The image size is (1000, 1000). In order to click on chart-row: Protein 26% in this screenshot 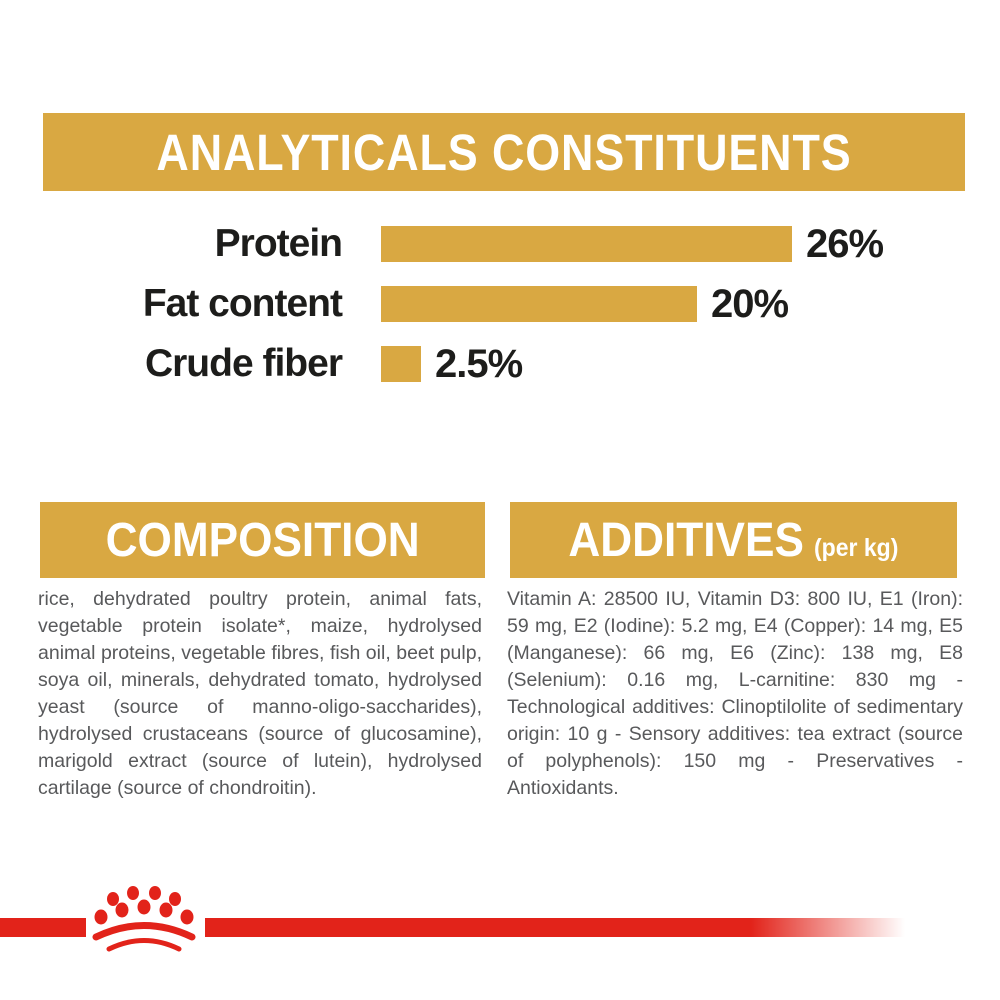, I will do `click(500, 244)`.